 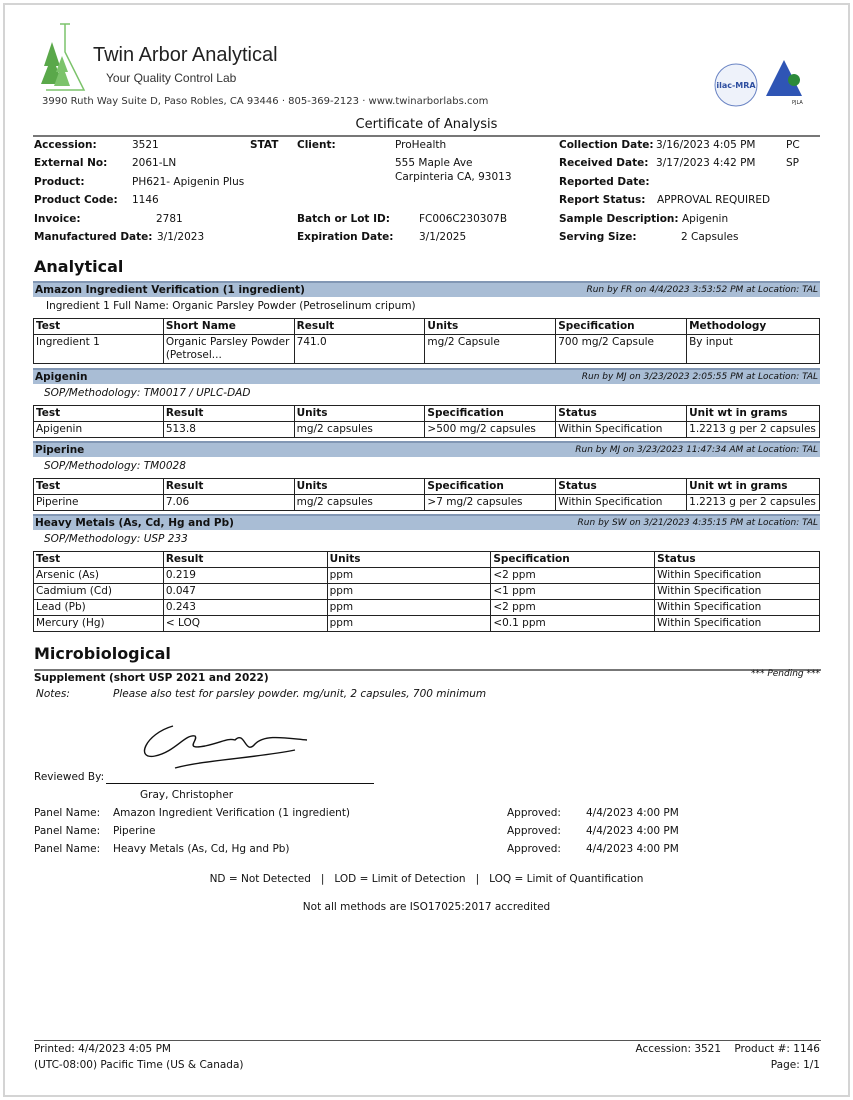 What do you see at coordinates (345, 237) in the screenshot?
I see `label: Expiration Date:` at bounding box center [345, 237].